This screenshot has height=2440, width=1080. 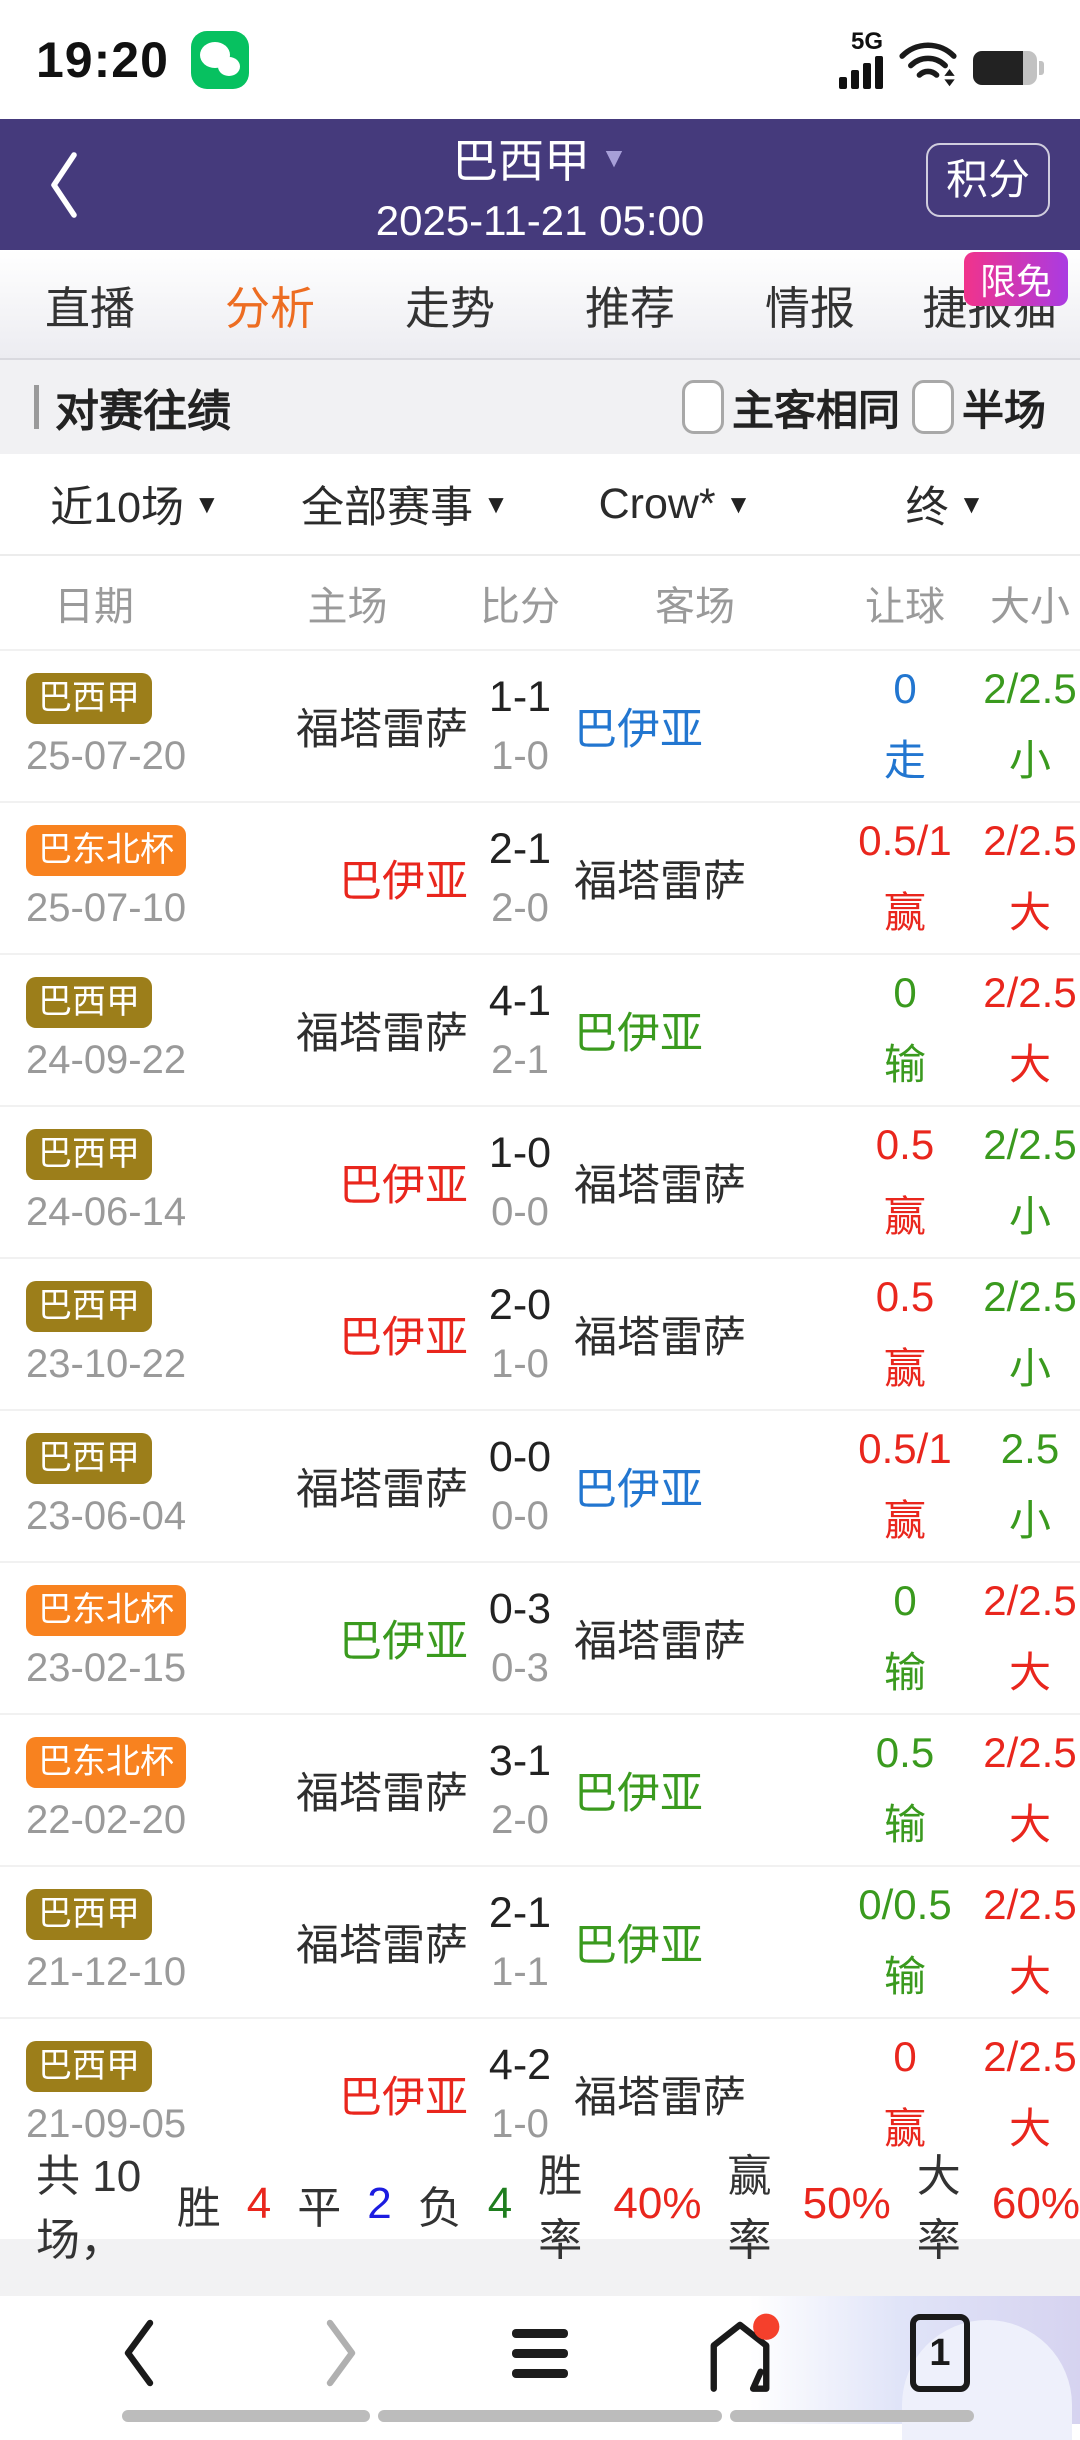 What do you see at coordinates (809, 308) in the screenshot?
I see `tab-intel: 情报` at bounding box center [809, 308].